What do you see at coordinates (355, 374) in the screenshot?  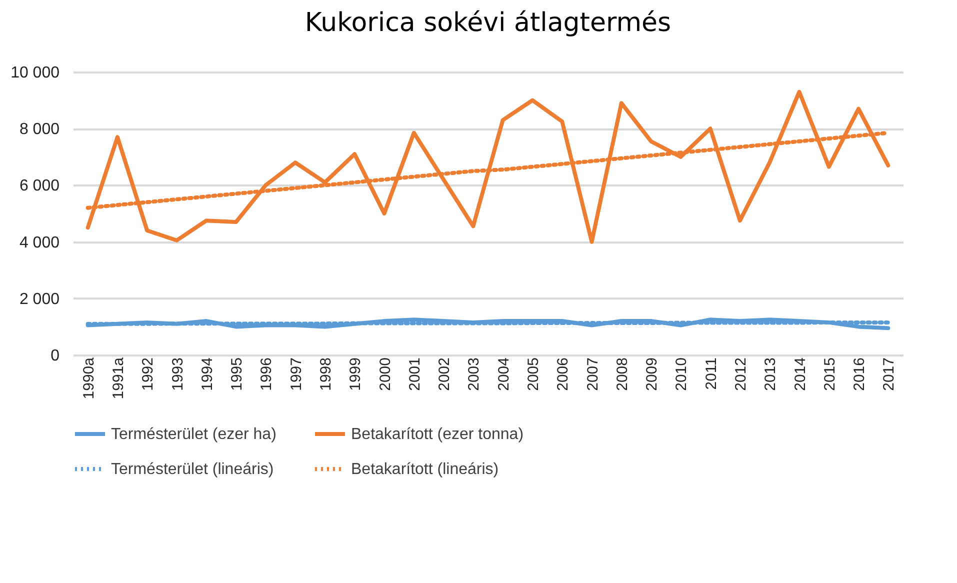 I see `x-tick-label: 1999` at bounding box center [355, 374].